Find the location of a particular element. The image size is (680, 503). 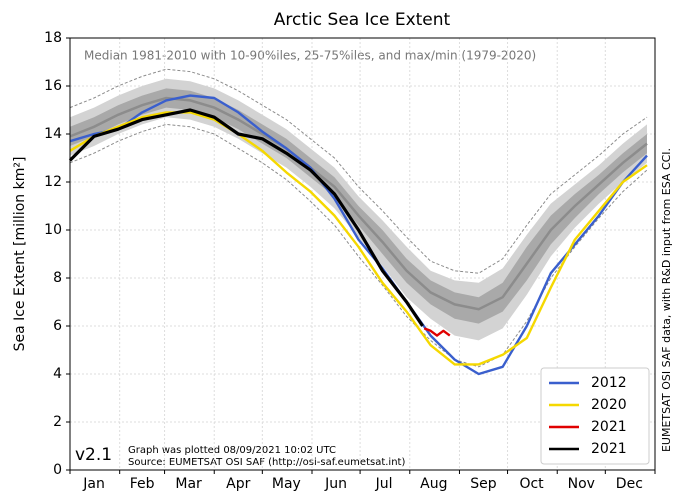

x-tick-label: Aug is located at coordinates (433, 484).